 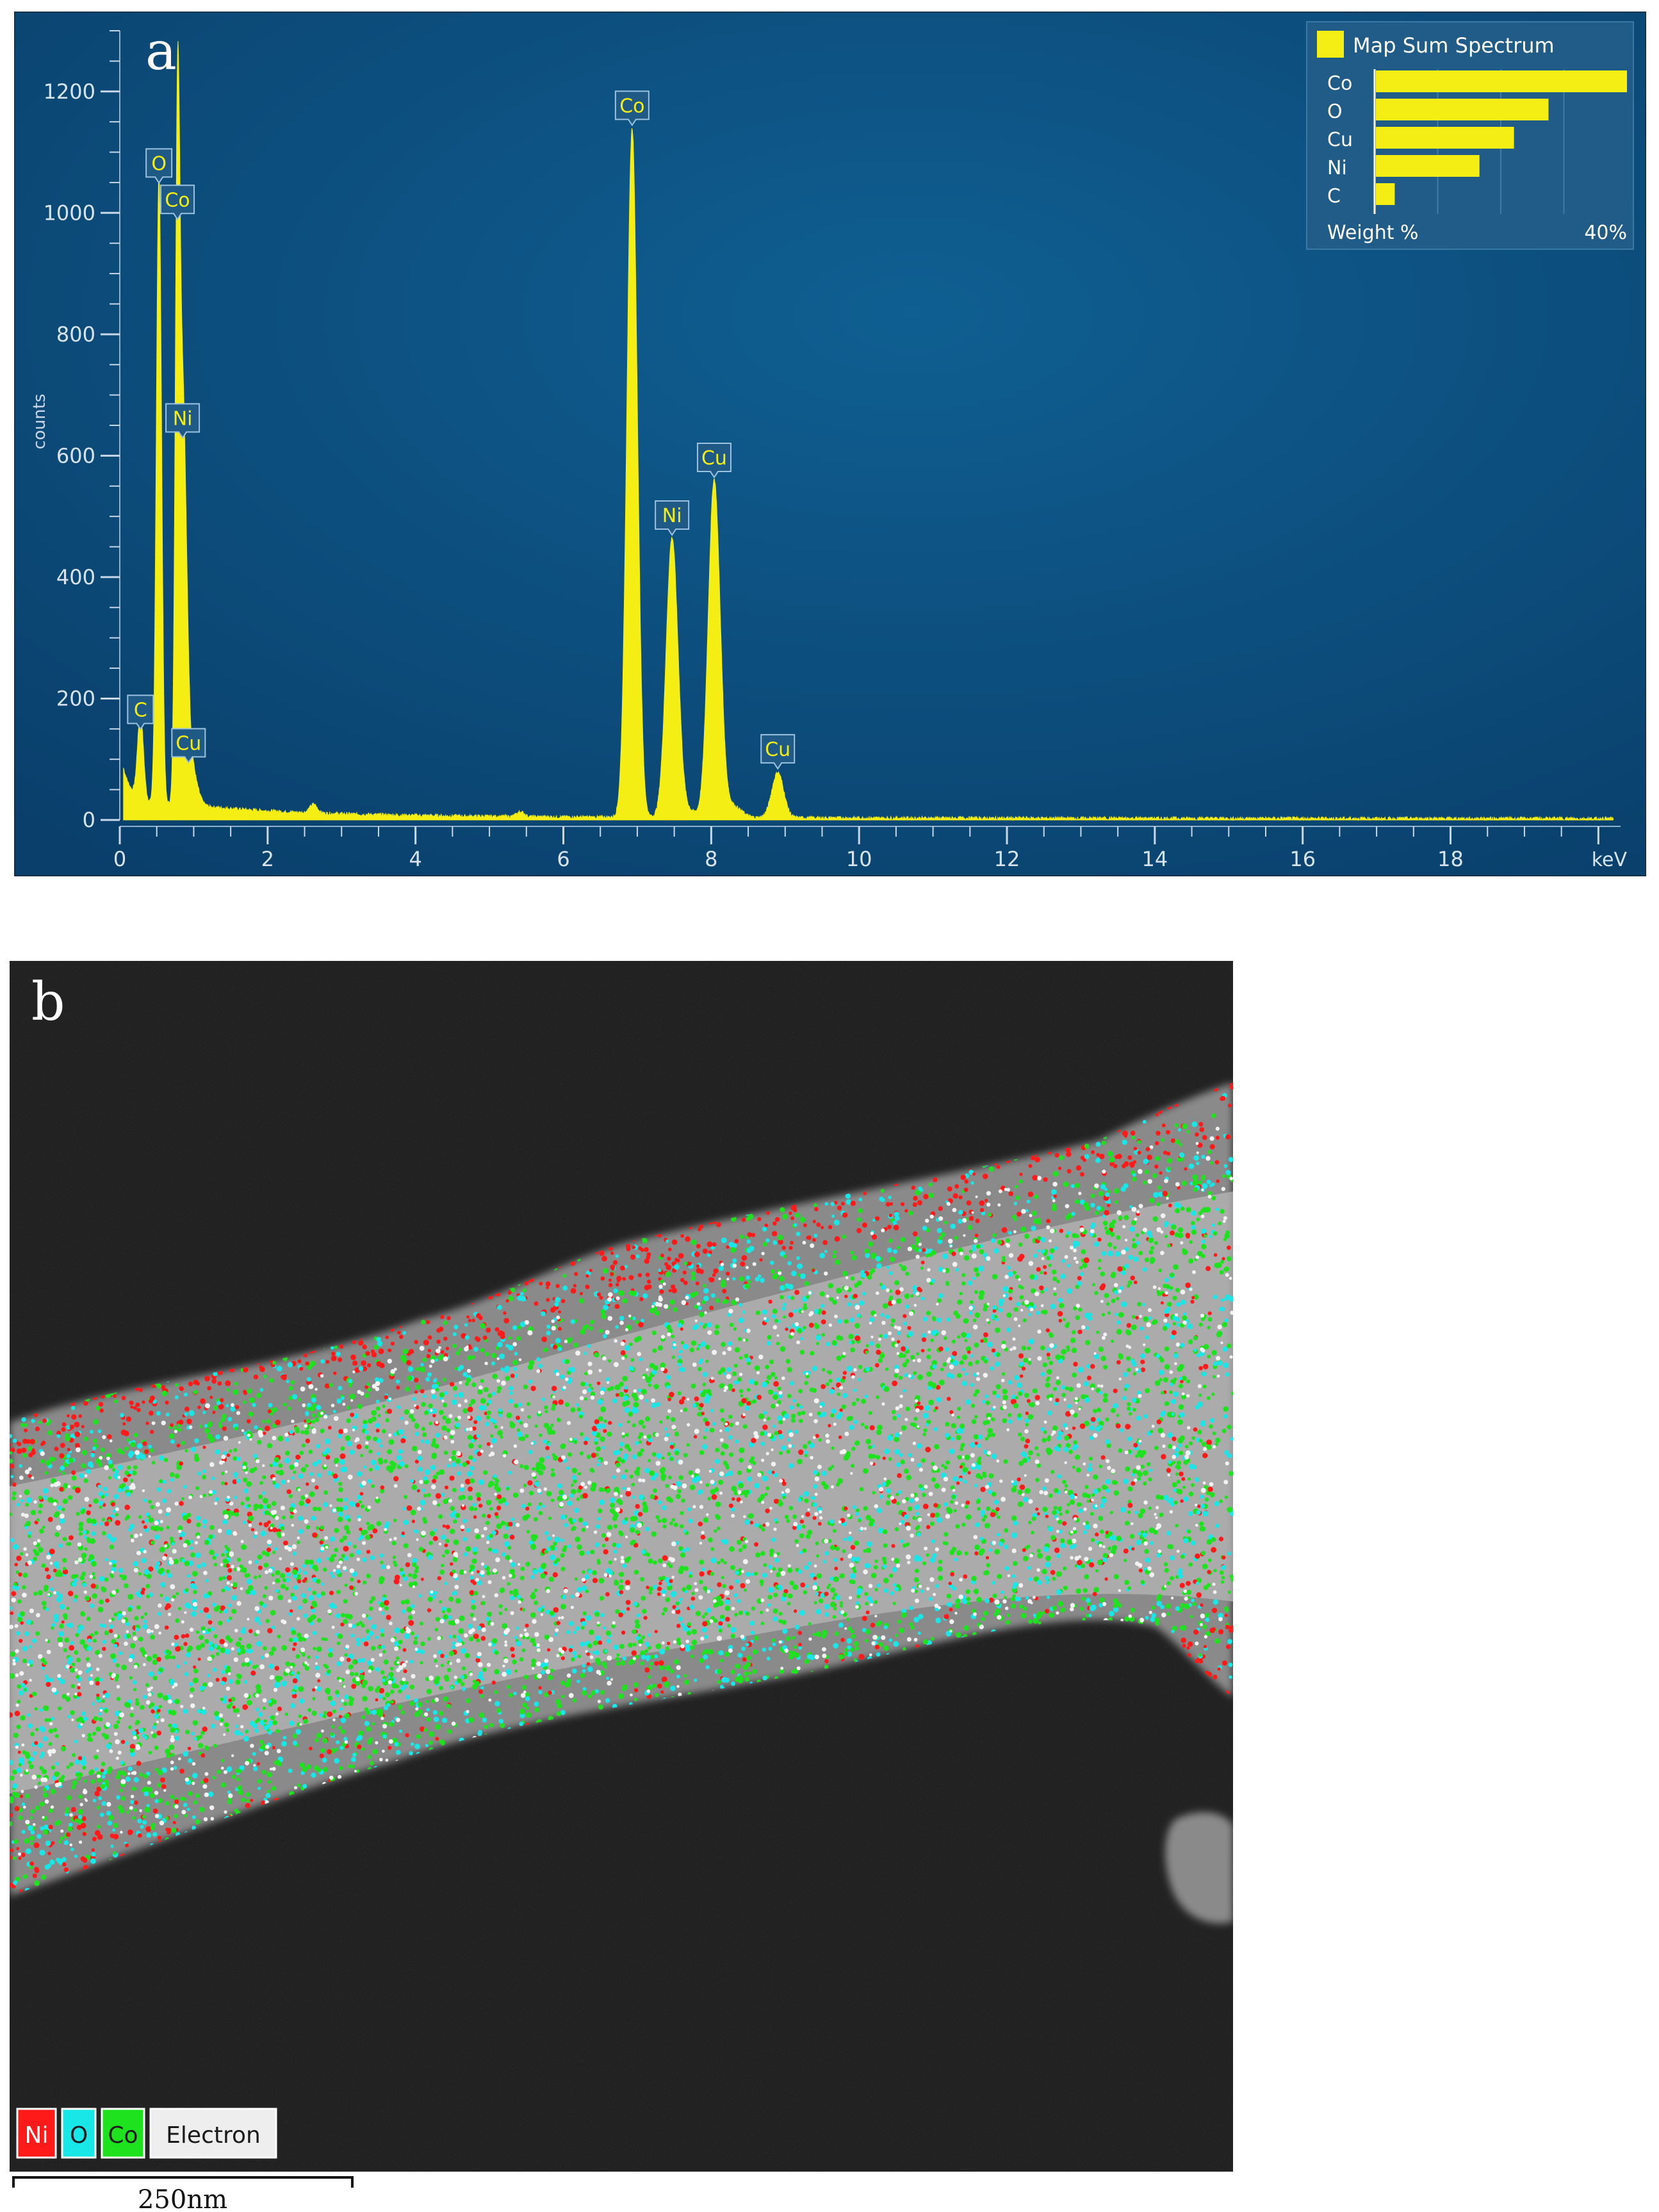 What do you see at coordinates (182, 421) in the screenshot?
I see `peak-label-ni: Ni` at bounding box center [182, 421].